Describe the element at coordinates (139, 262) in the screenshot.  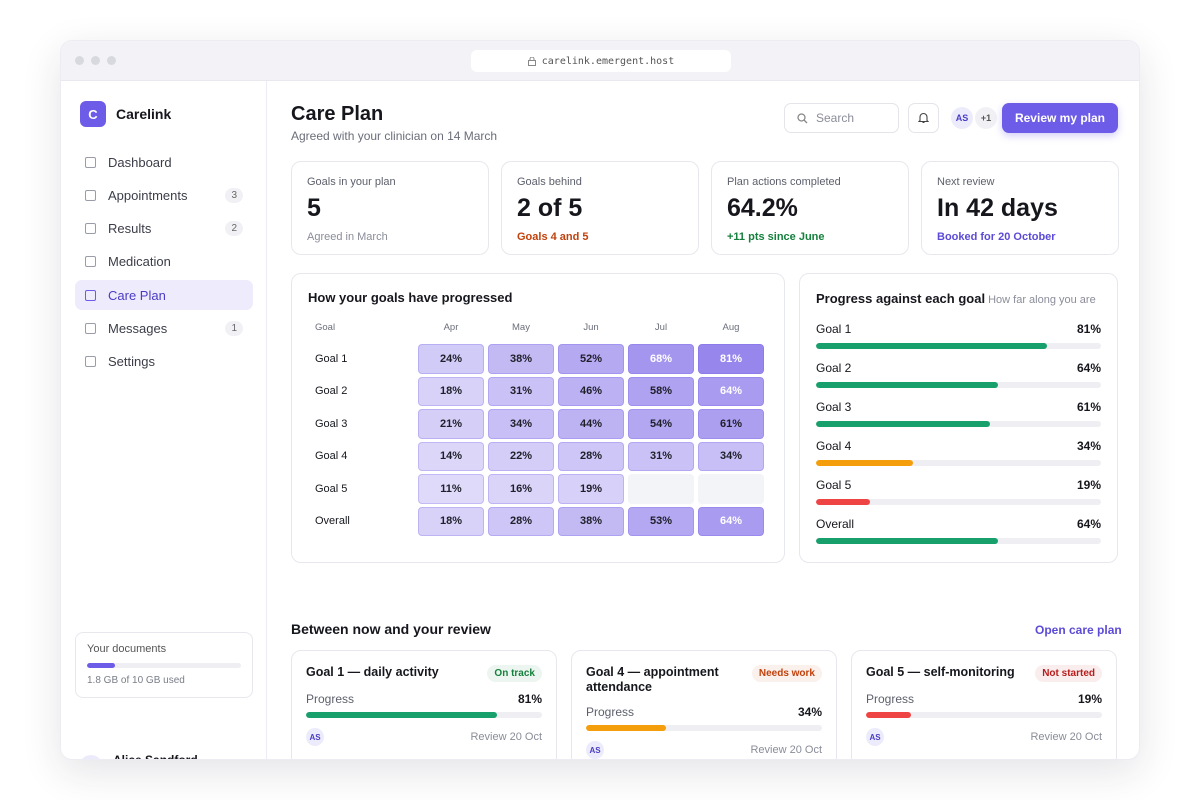
I see `nav-label: Medication` at that location.